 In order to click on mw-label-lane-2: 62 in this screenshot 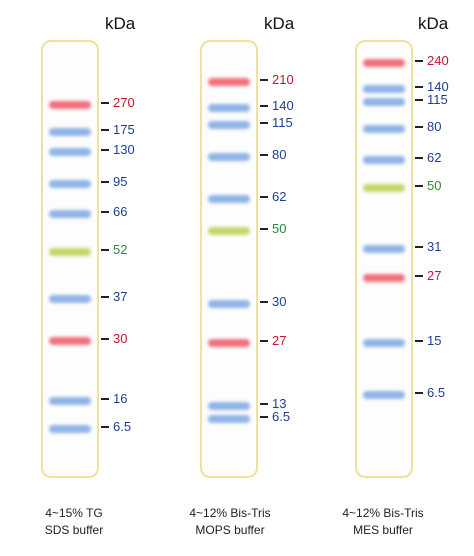, I will do `click(279, 196)`.